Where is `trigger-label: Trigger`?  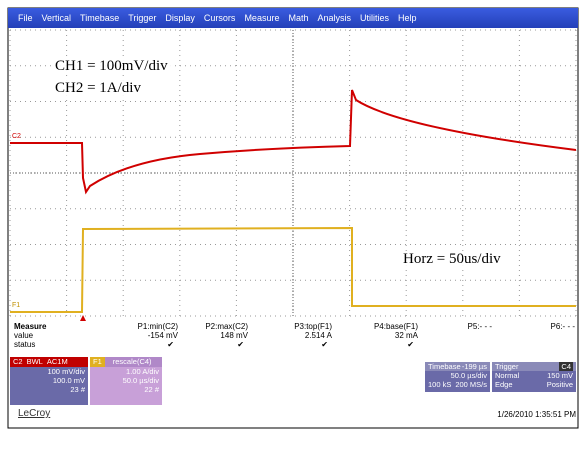
trigger-label: Trigger is located at coordinates (507, 366).